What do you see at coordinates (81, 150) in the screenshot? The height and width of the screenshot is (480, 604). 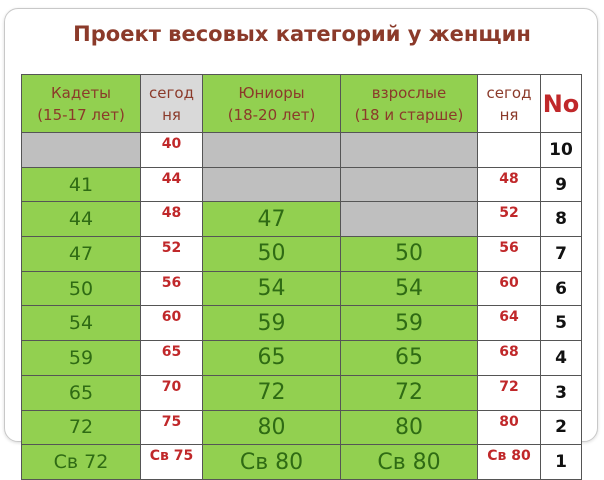 I see `cell-cadets` at bounding box center [81, 150].